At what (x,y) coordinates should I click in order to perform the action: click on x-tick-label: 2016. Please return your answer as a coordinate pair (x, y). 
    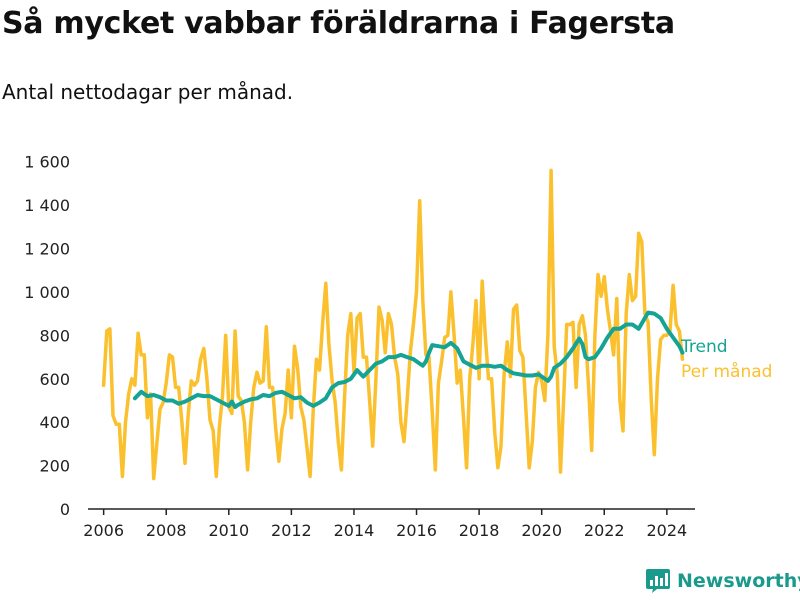
    Looking at the image, I should click on (416, 530).